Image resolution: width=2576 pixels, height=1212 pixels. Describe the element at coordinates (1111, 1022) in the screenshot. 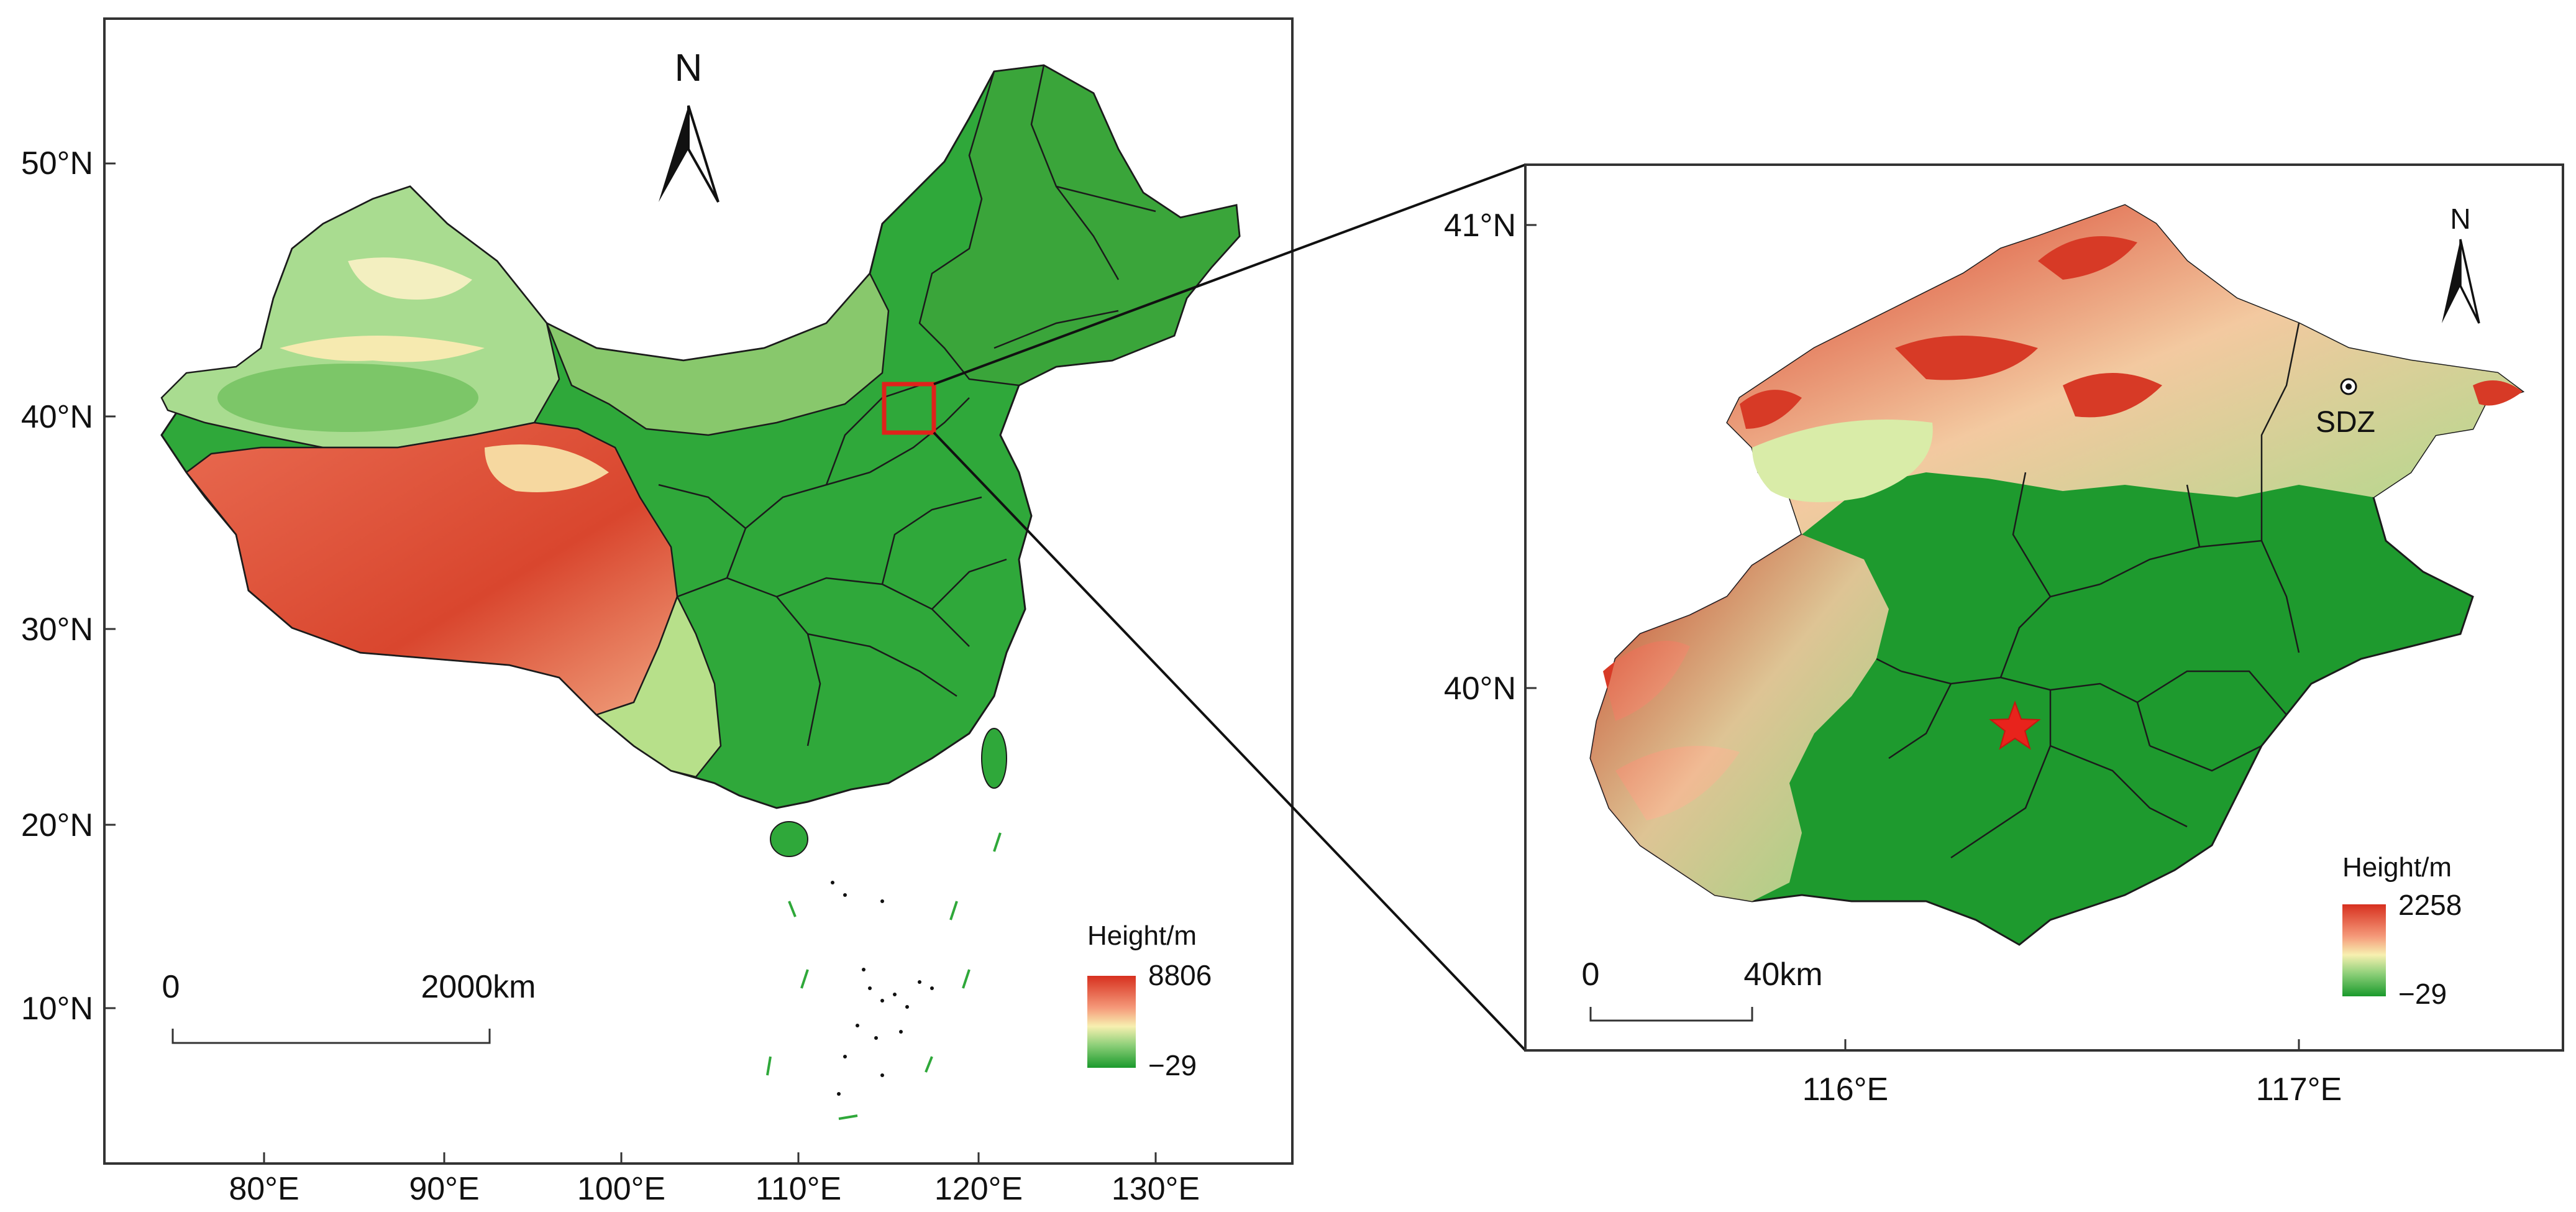

I see `left-legend-colorbar` at that location.